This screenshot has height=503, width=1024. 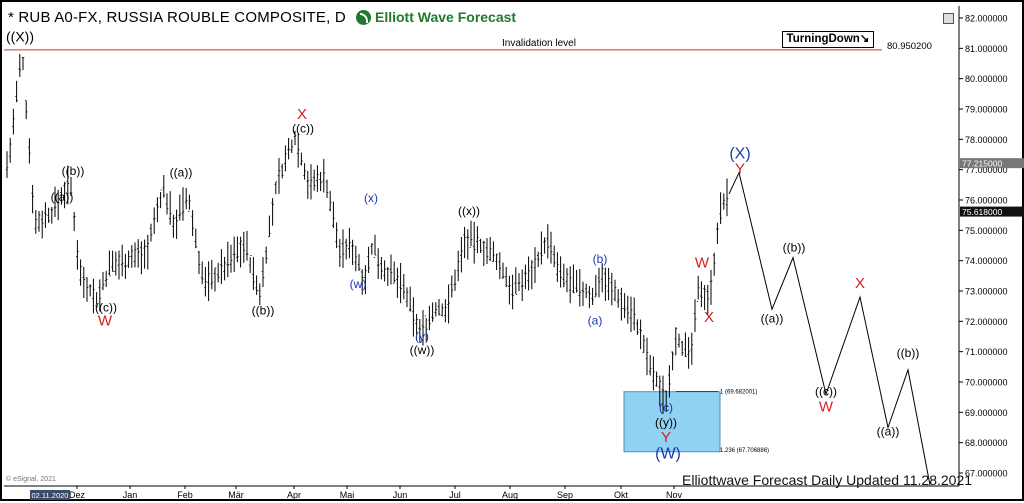 What do you see at coordinates (992, 163) in the screenshot?
I see `price-tag-bg` at bounding box center [992, 163].